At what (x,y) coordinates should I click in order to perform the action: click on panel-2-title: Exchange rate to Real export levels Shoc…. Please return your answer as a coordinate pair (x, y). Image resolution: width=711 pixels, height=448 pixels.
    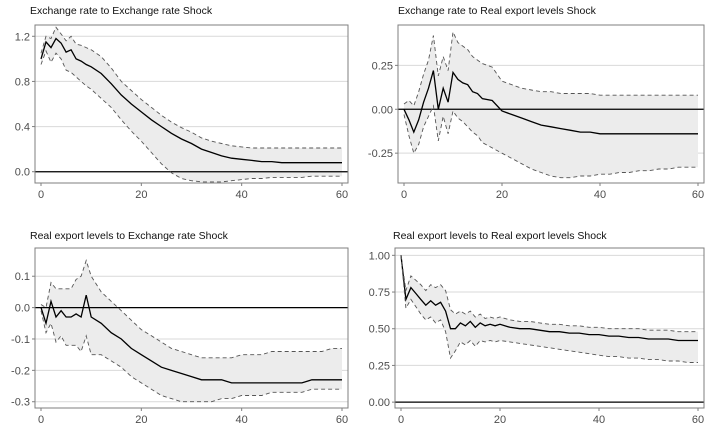
    Looking at the image, I should click on (497, 11).